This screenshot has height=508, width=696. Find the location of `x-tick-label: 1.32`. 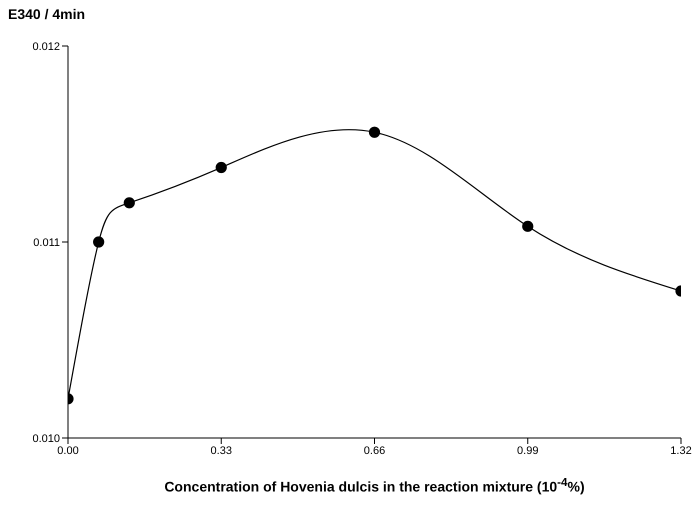

x-tick-label: 1.32 is located at coordinates (681, 450).